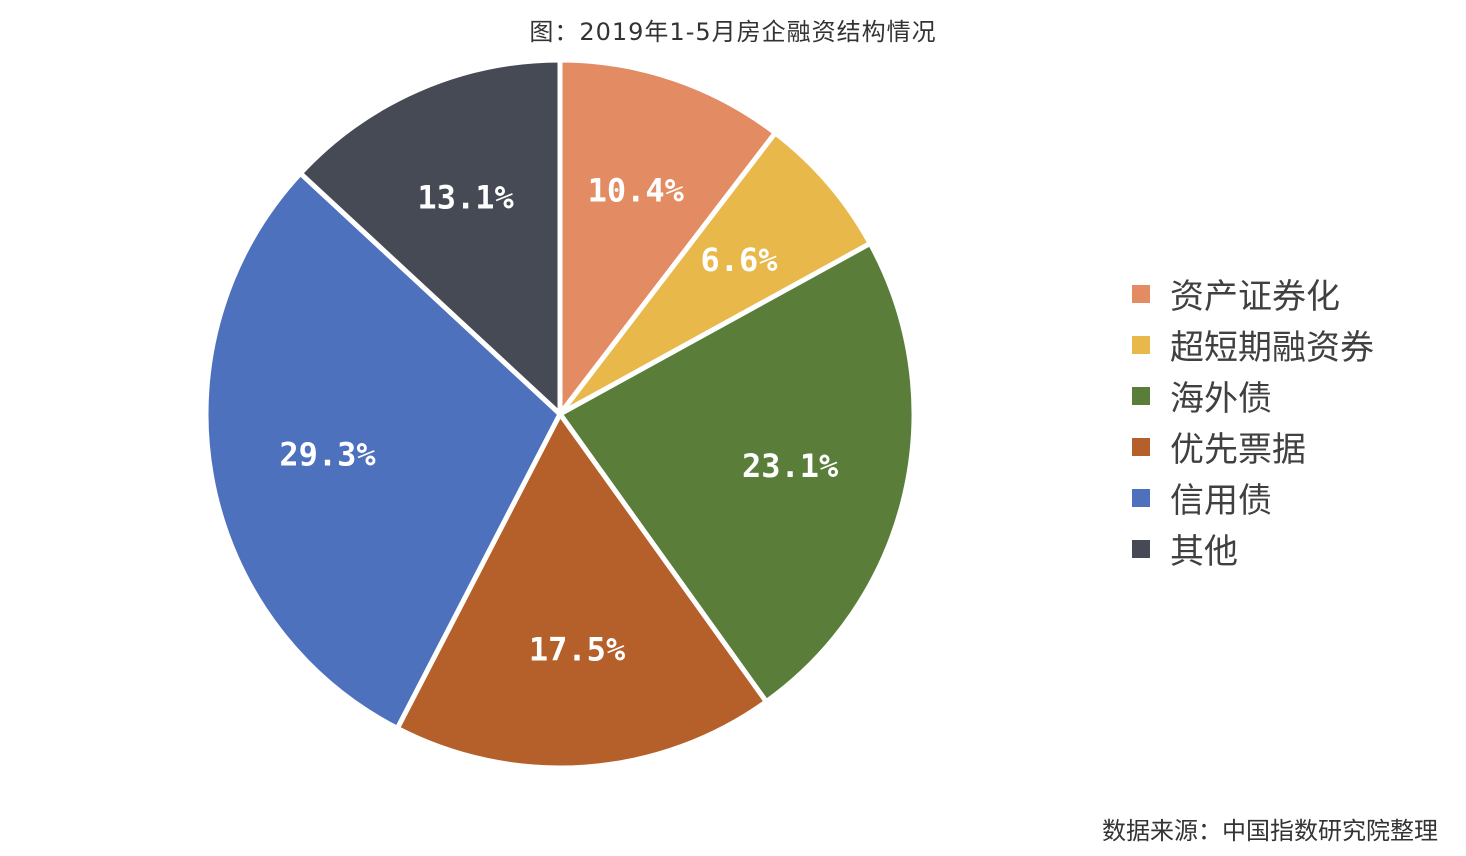 The image size is (1466, 856). Describe the element at coordinates (1238, 450) in the screenshot. I see `legend-label-3: 优先票据` at that location.